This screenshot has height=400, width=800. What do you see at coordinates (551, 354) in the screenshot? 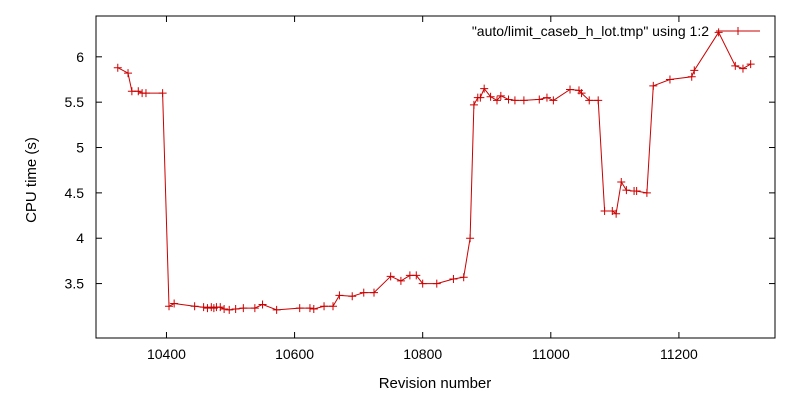
I see `x-tick-label: 11000` at bounding box center [551, 354].